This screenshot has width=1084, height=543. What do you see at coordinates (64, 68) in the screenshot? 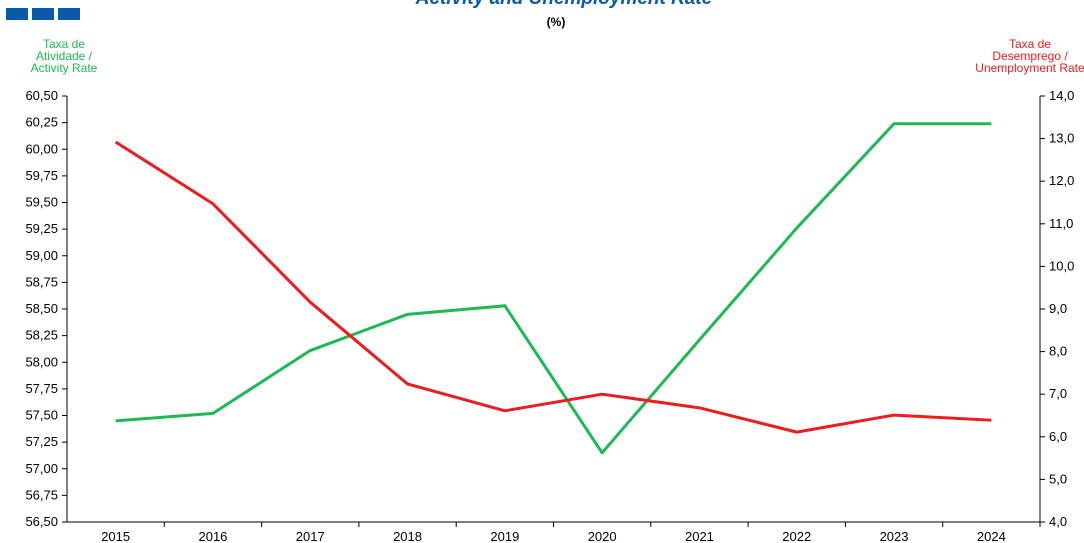
I see `y-axis-title: Activity Rate` at bounding box center [64, 68].